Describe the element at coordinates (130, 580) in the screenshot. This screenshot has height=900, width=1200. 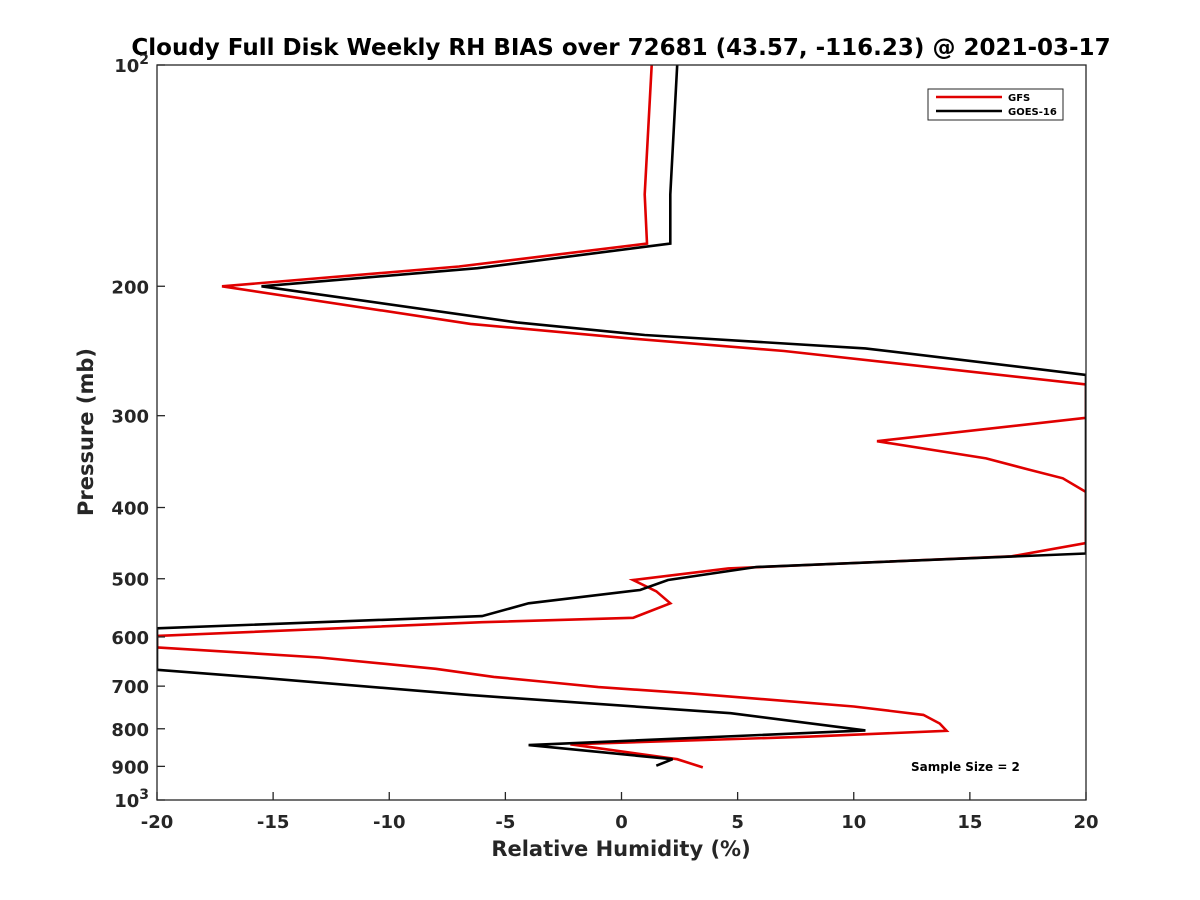
I see `y-tick-label: 500` at that location.